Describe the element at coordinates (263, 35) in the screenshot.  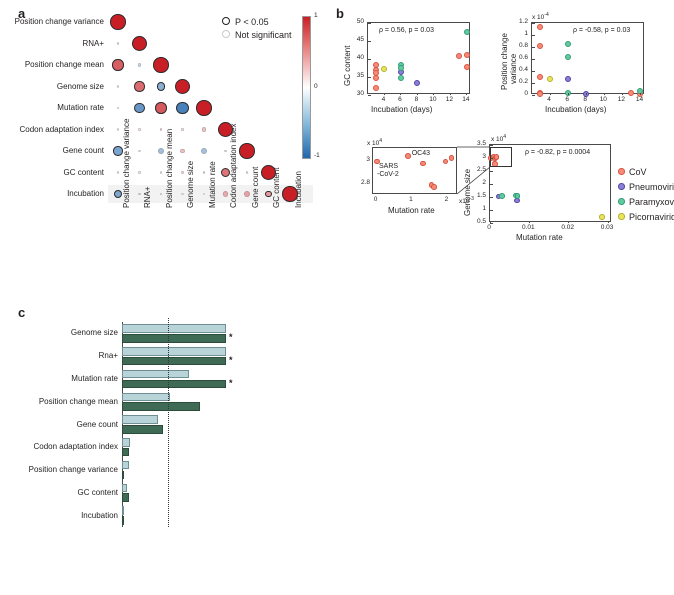
I see `legend-not-significant-label: Not significant` at that location.